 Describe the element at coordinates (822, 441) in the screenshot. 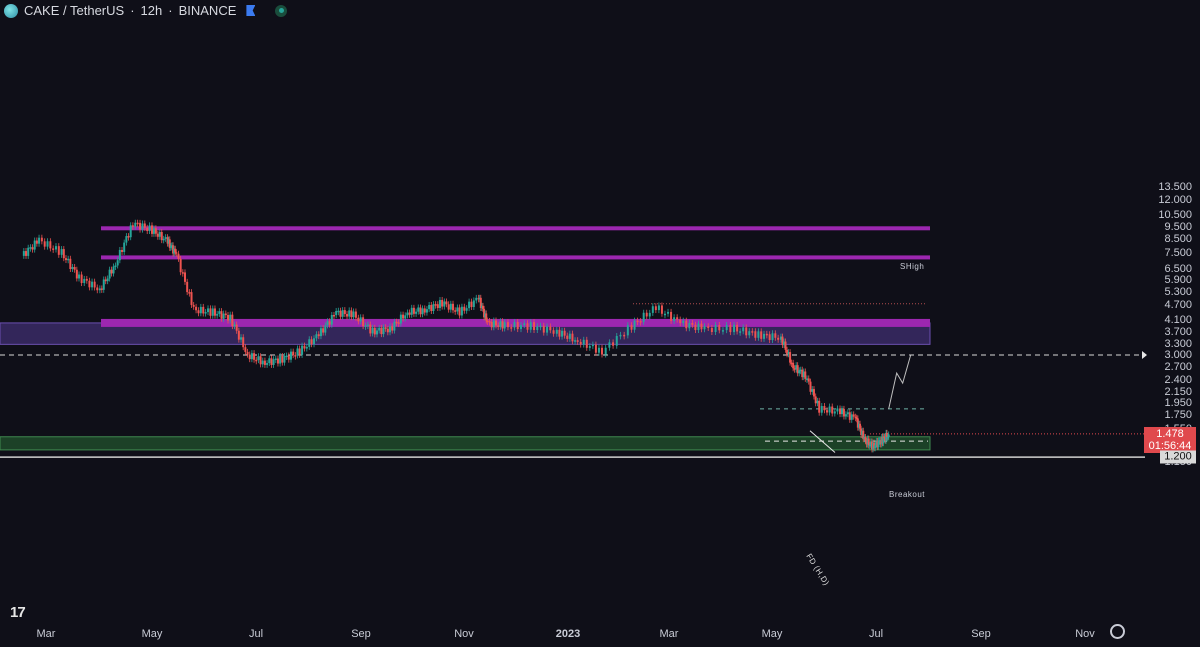

I see `pattern-line` at that location.